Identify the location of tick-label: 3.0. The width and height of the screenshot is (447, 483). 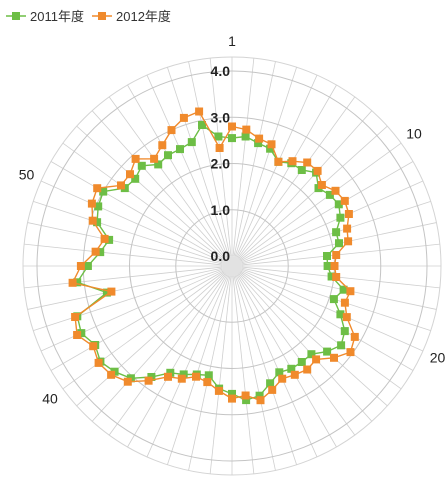
(221, 117).